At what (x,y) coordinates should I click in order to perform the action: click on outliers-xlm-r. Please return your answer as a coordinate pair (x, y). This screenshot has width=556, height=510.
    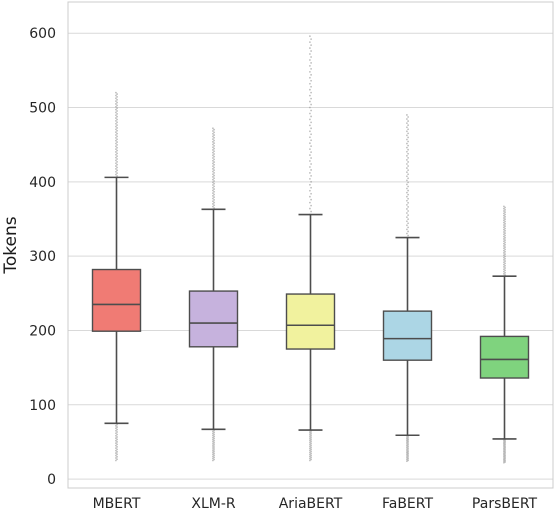
    Looking at the image, I should click on (214, 294).